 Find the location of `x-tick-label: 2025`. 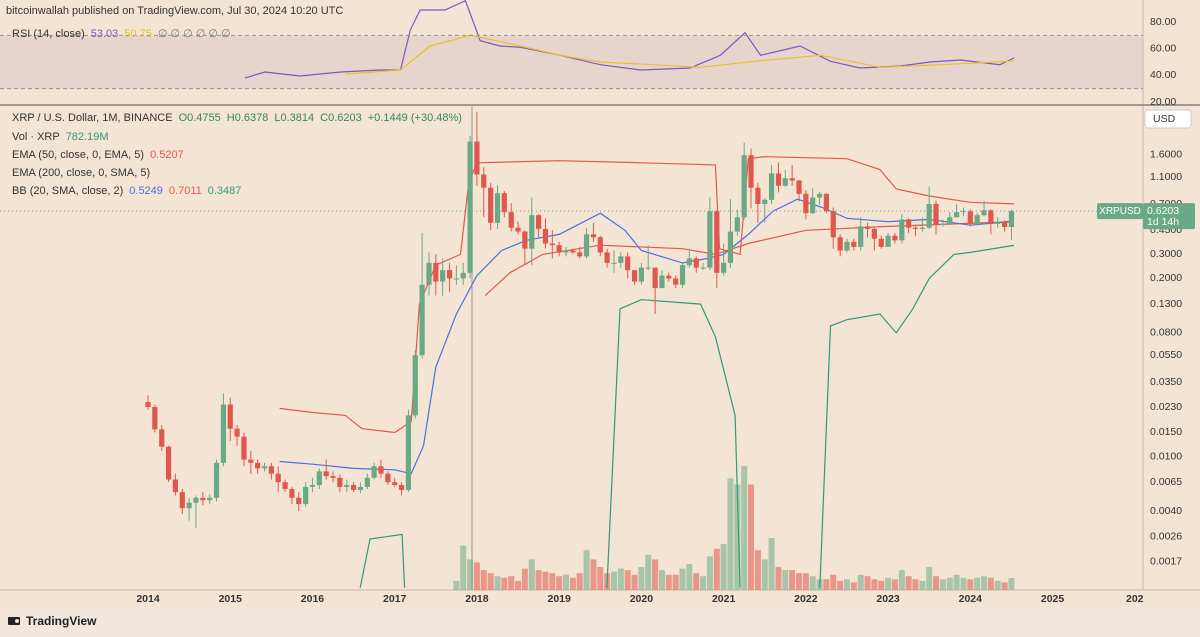

x-tick-label: 2025 is located at coordinates (1053, 599).